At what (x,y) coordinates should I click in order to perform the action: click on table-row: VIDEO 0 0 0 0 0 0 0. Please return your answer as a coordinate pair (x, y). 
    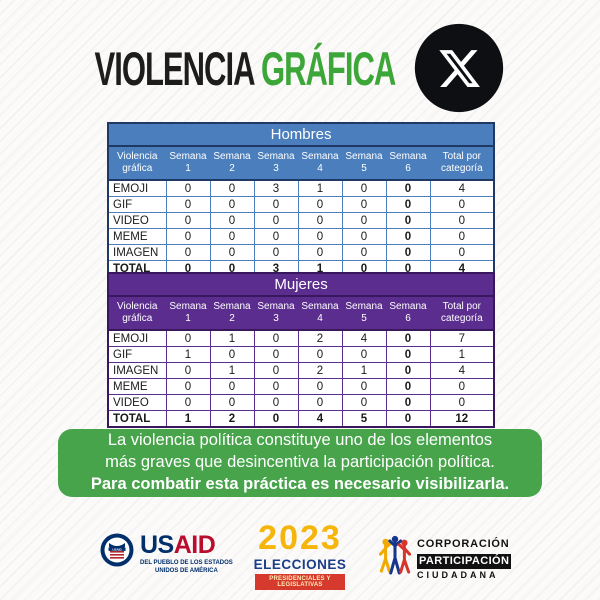
    Looking at the image, I should click on (301, 220).